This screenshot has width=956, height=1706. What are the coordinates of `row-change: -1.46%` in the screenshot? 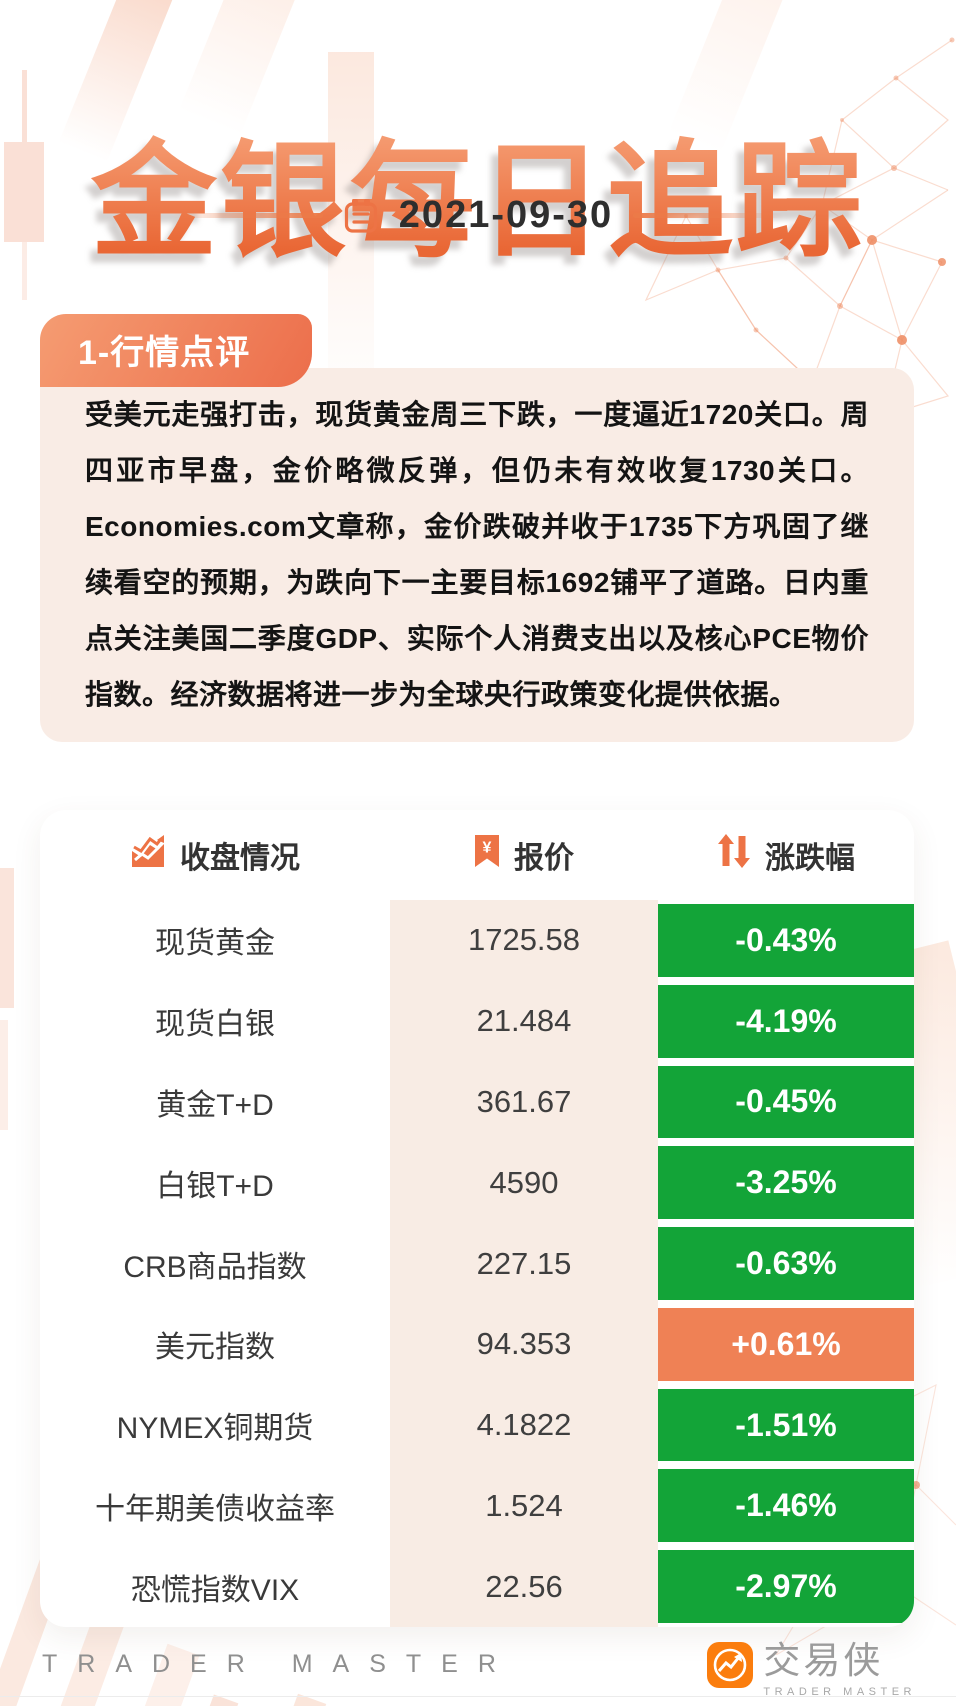 It's located at (786, 1506).